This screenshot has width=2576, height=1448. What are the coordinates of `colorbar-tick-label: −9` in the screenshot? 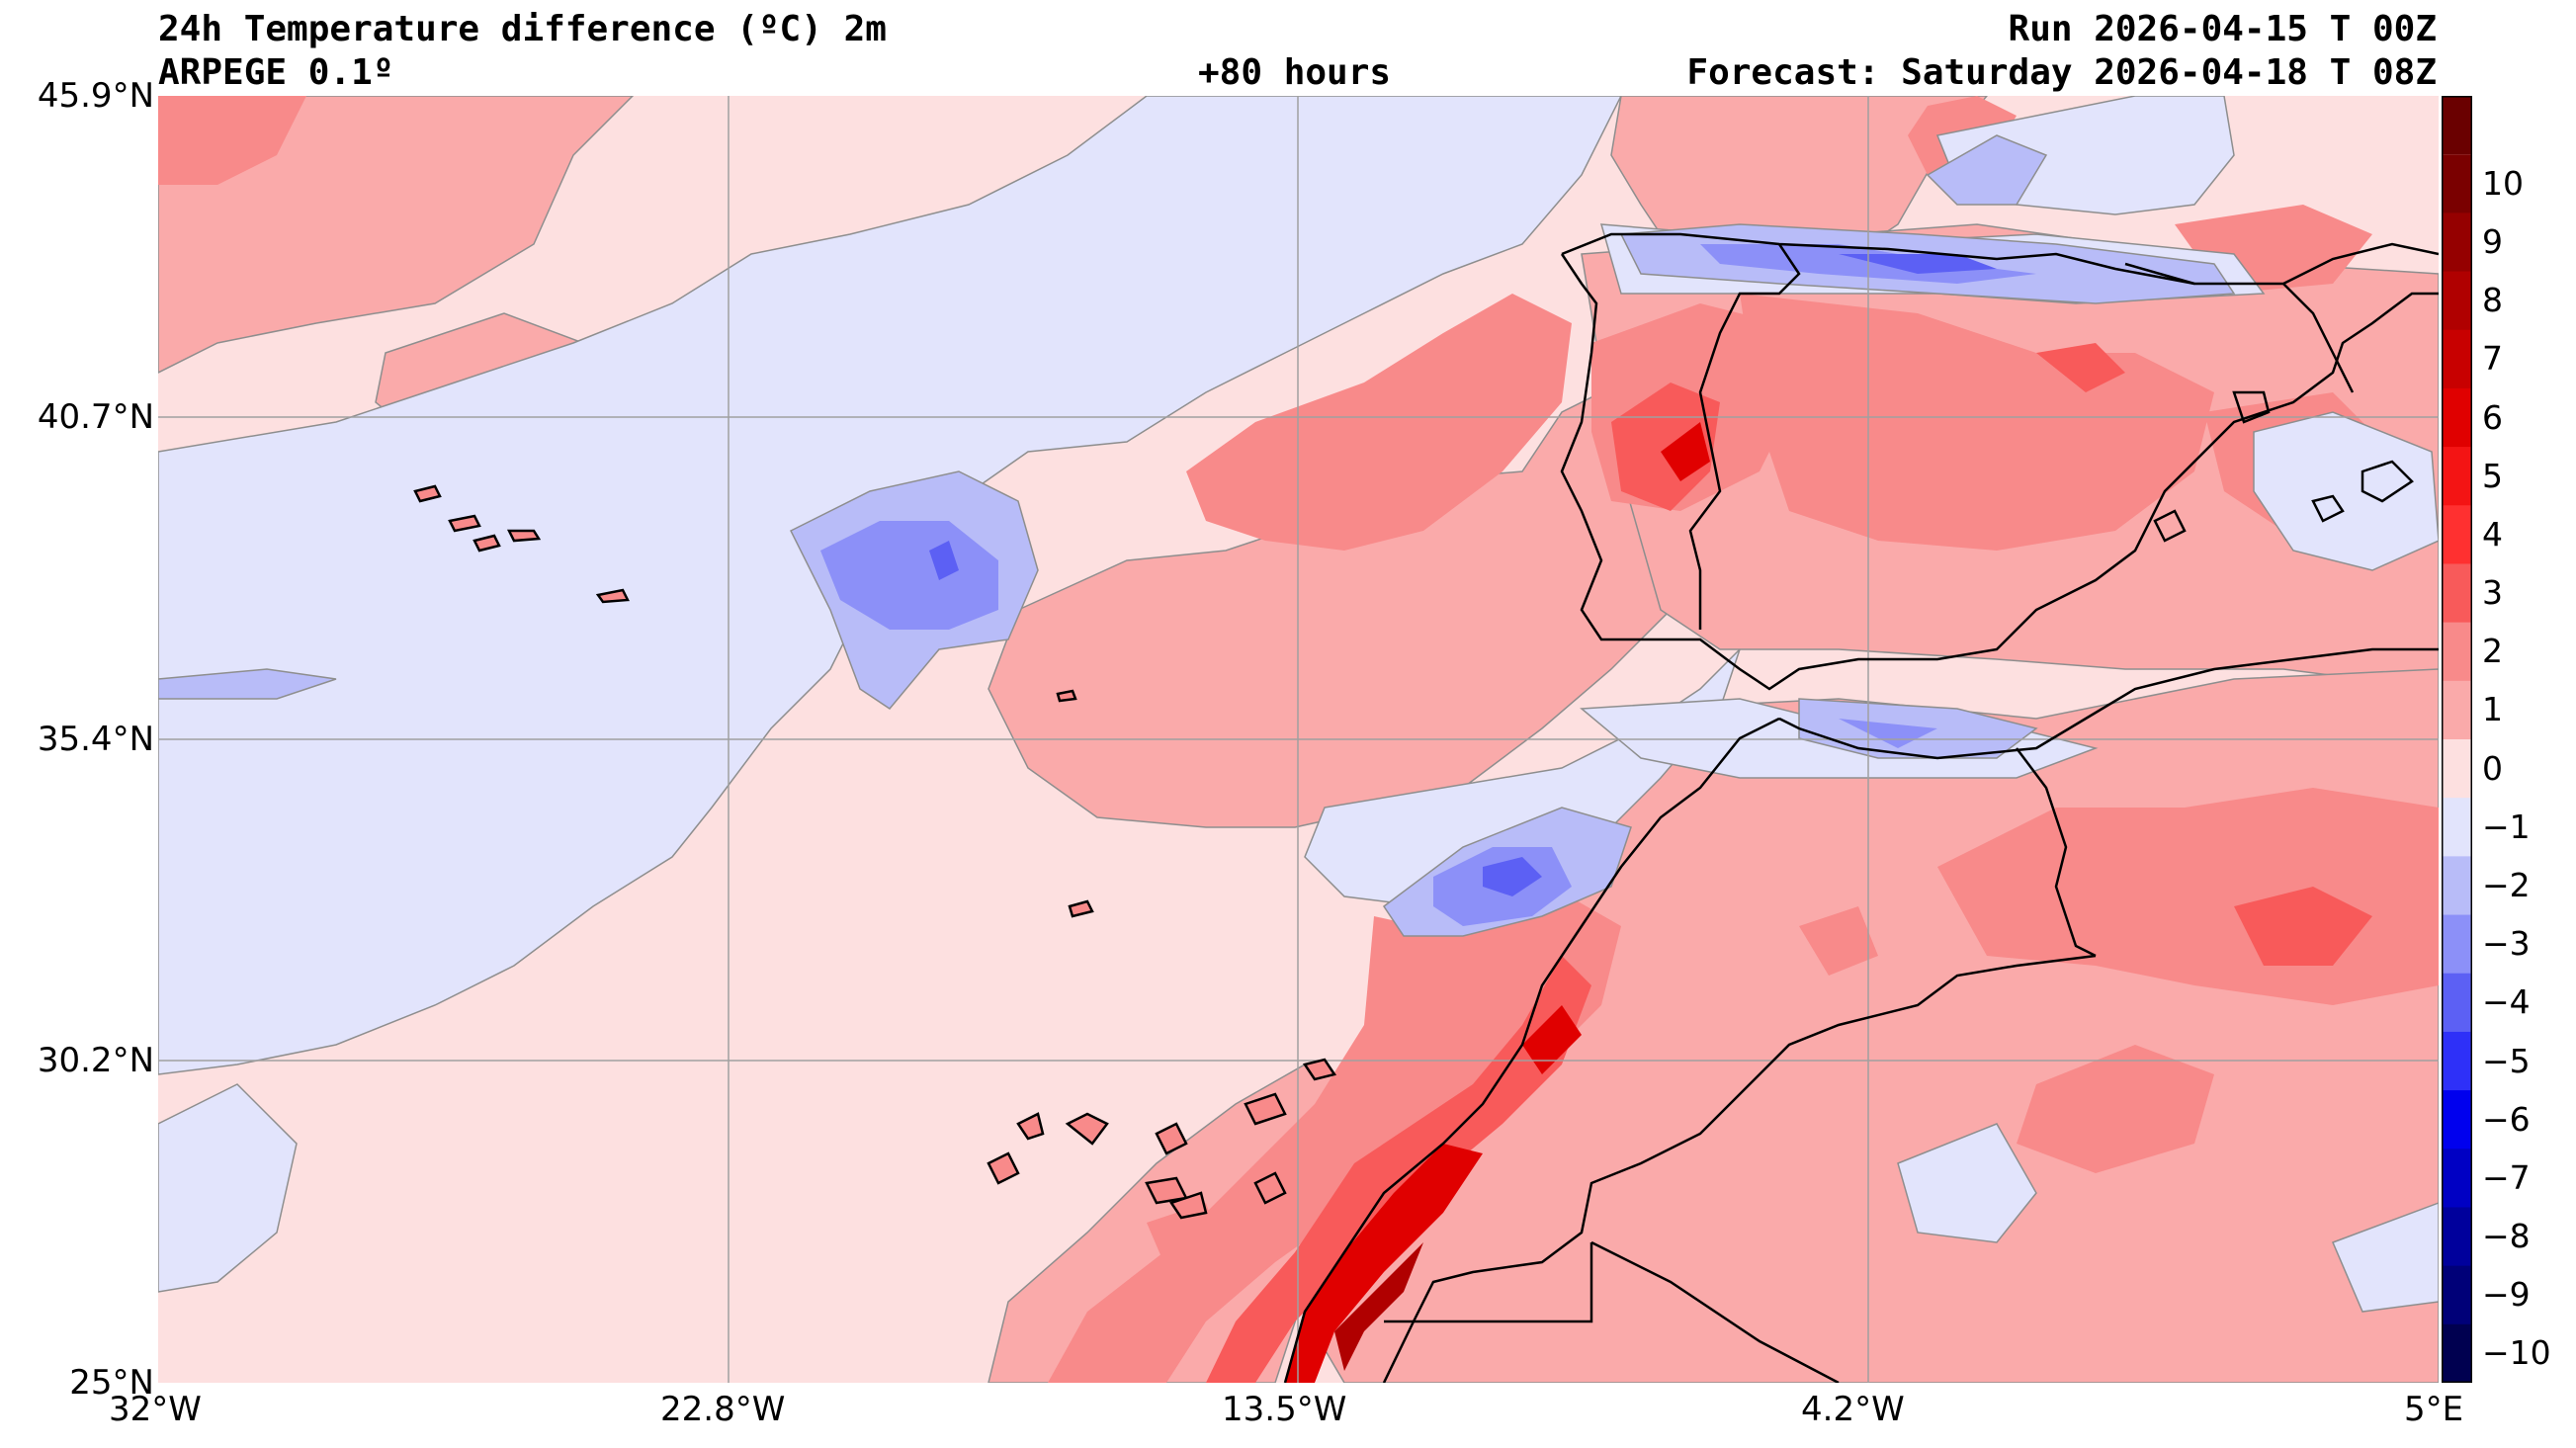 It's located at (2506, 1295).